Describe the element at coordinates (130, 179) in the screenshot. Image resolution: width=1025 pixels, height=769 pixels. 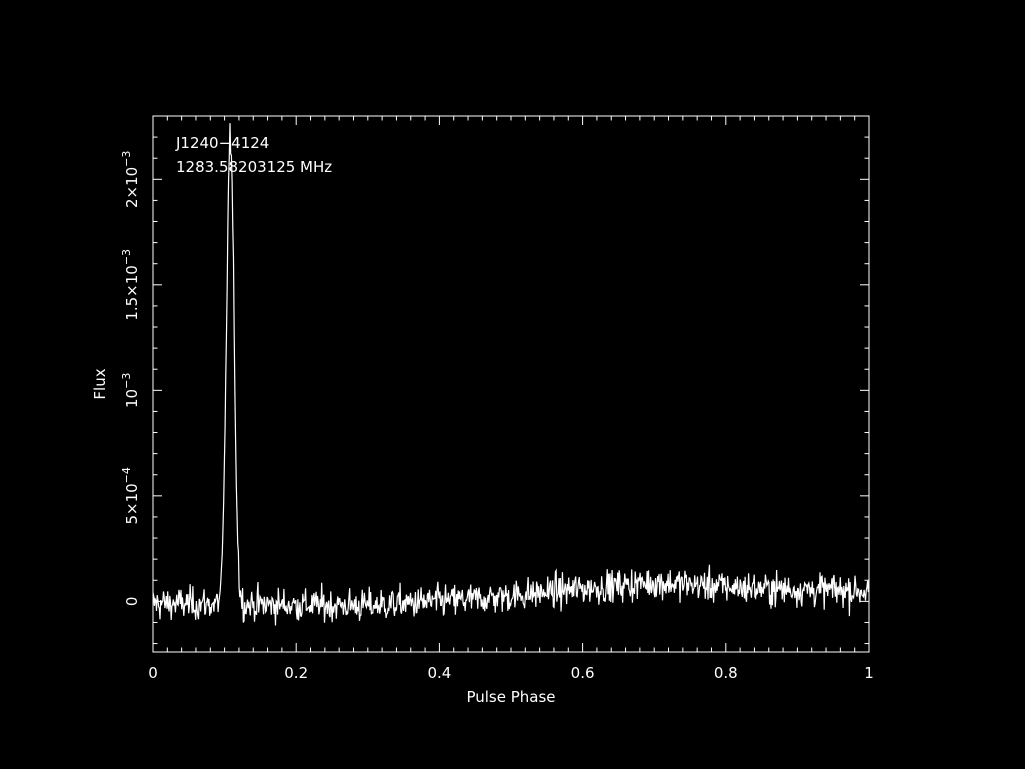
I see `y-tick-label: 2×10−3` at that location.